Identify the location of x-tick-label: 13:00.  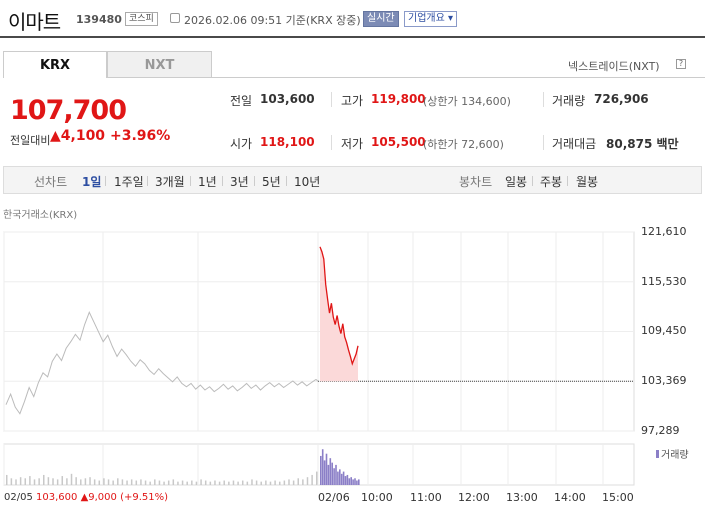
(522, 497).